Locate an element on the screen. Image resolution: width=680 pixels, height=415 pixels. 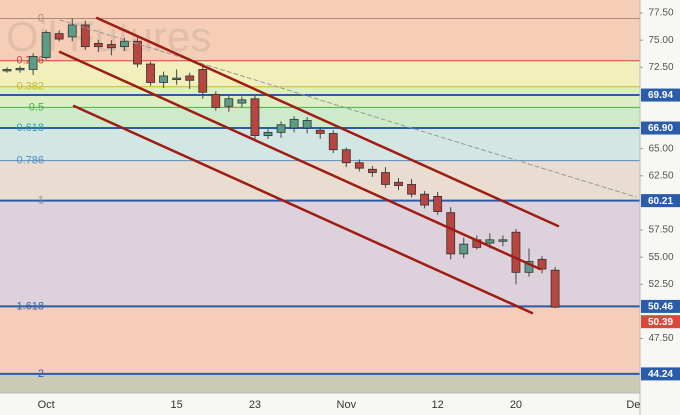
x-tick-label: 23 is located at coordinates (255, 405).